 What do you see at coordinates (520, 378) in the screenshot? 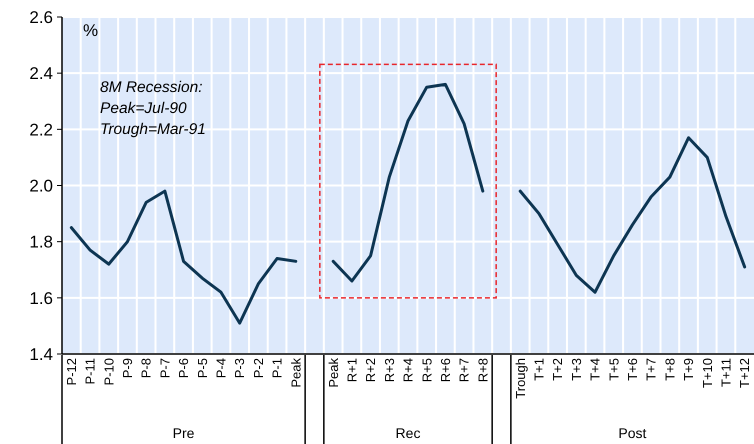
I see `x-tick-label: Trough` at bounding box center [520, 378].